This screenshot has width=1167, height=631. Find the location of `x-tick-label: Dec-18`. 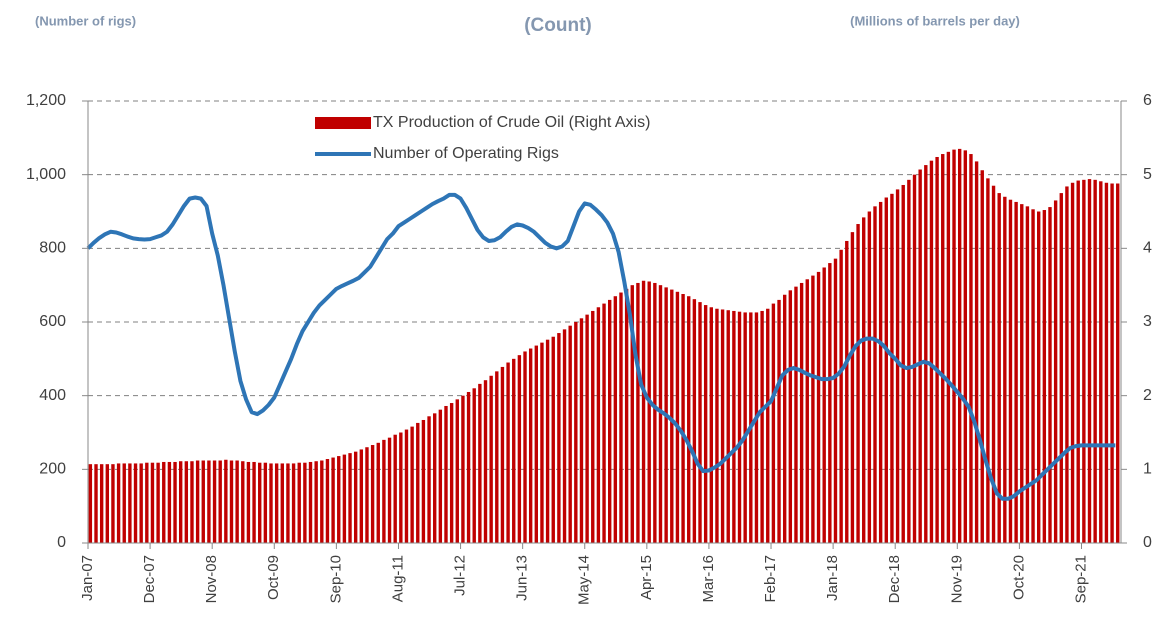

x-tick-label: Dec-18 is located at coordinates (894, 579).